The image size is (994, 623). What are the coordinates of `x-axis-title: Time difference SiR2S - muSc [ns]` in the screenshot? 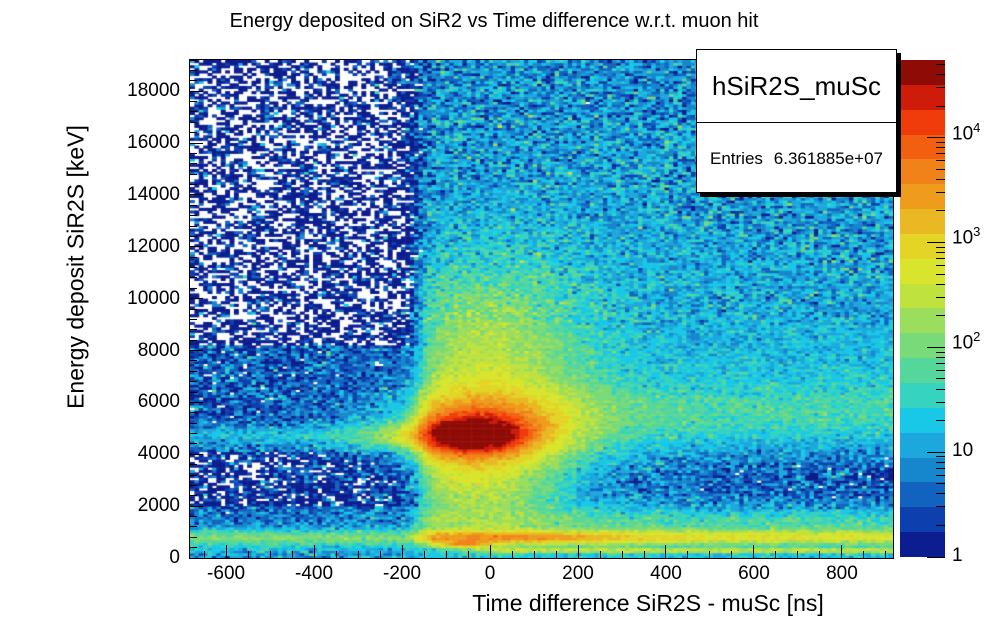 It's located at (648, 603).